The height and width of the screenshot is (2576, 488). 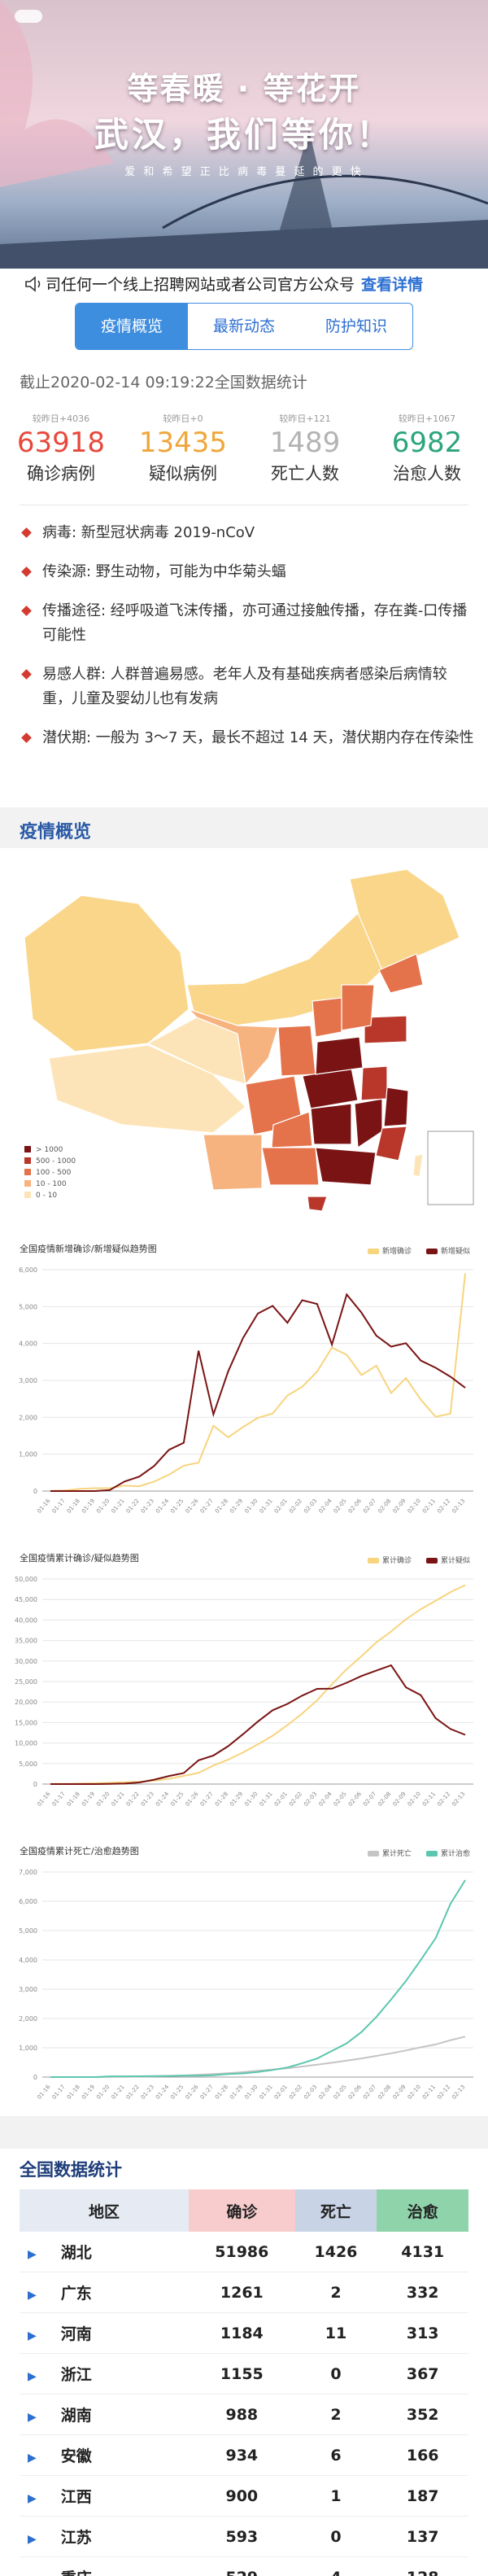 I want to click on y-tick-label: 5,000, so click(x=28, y=1306).